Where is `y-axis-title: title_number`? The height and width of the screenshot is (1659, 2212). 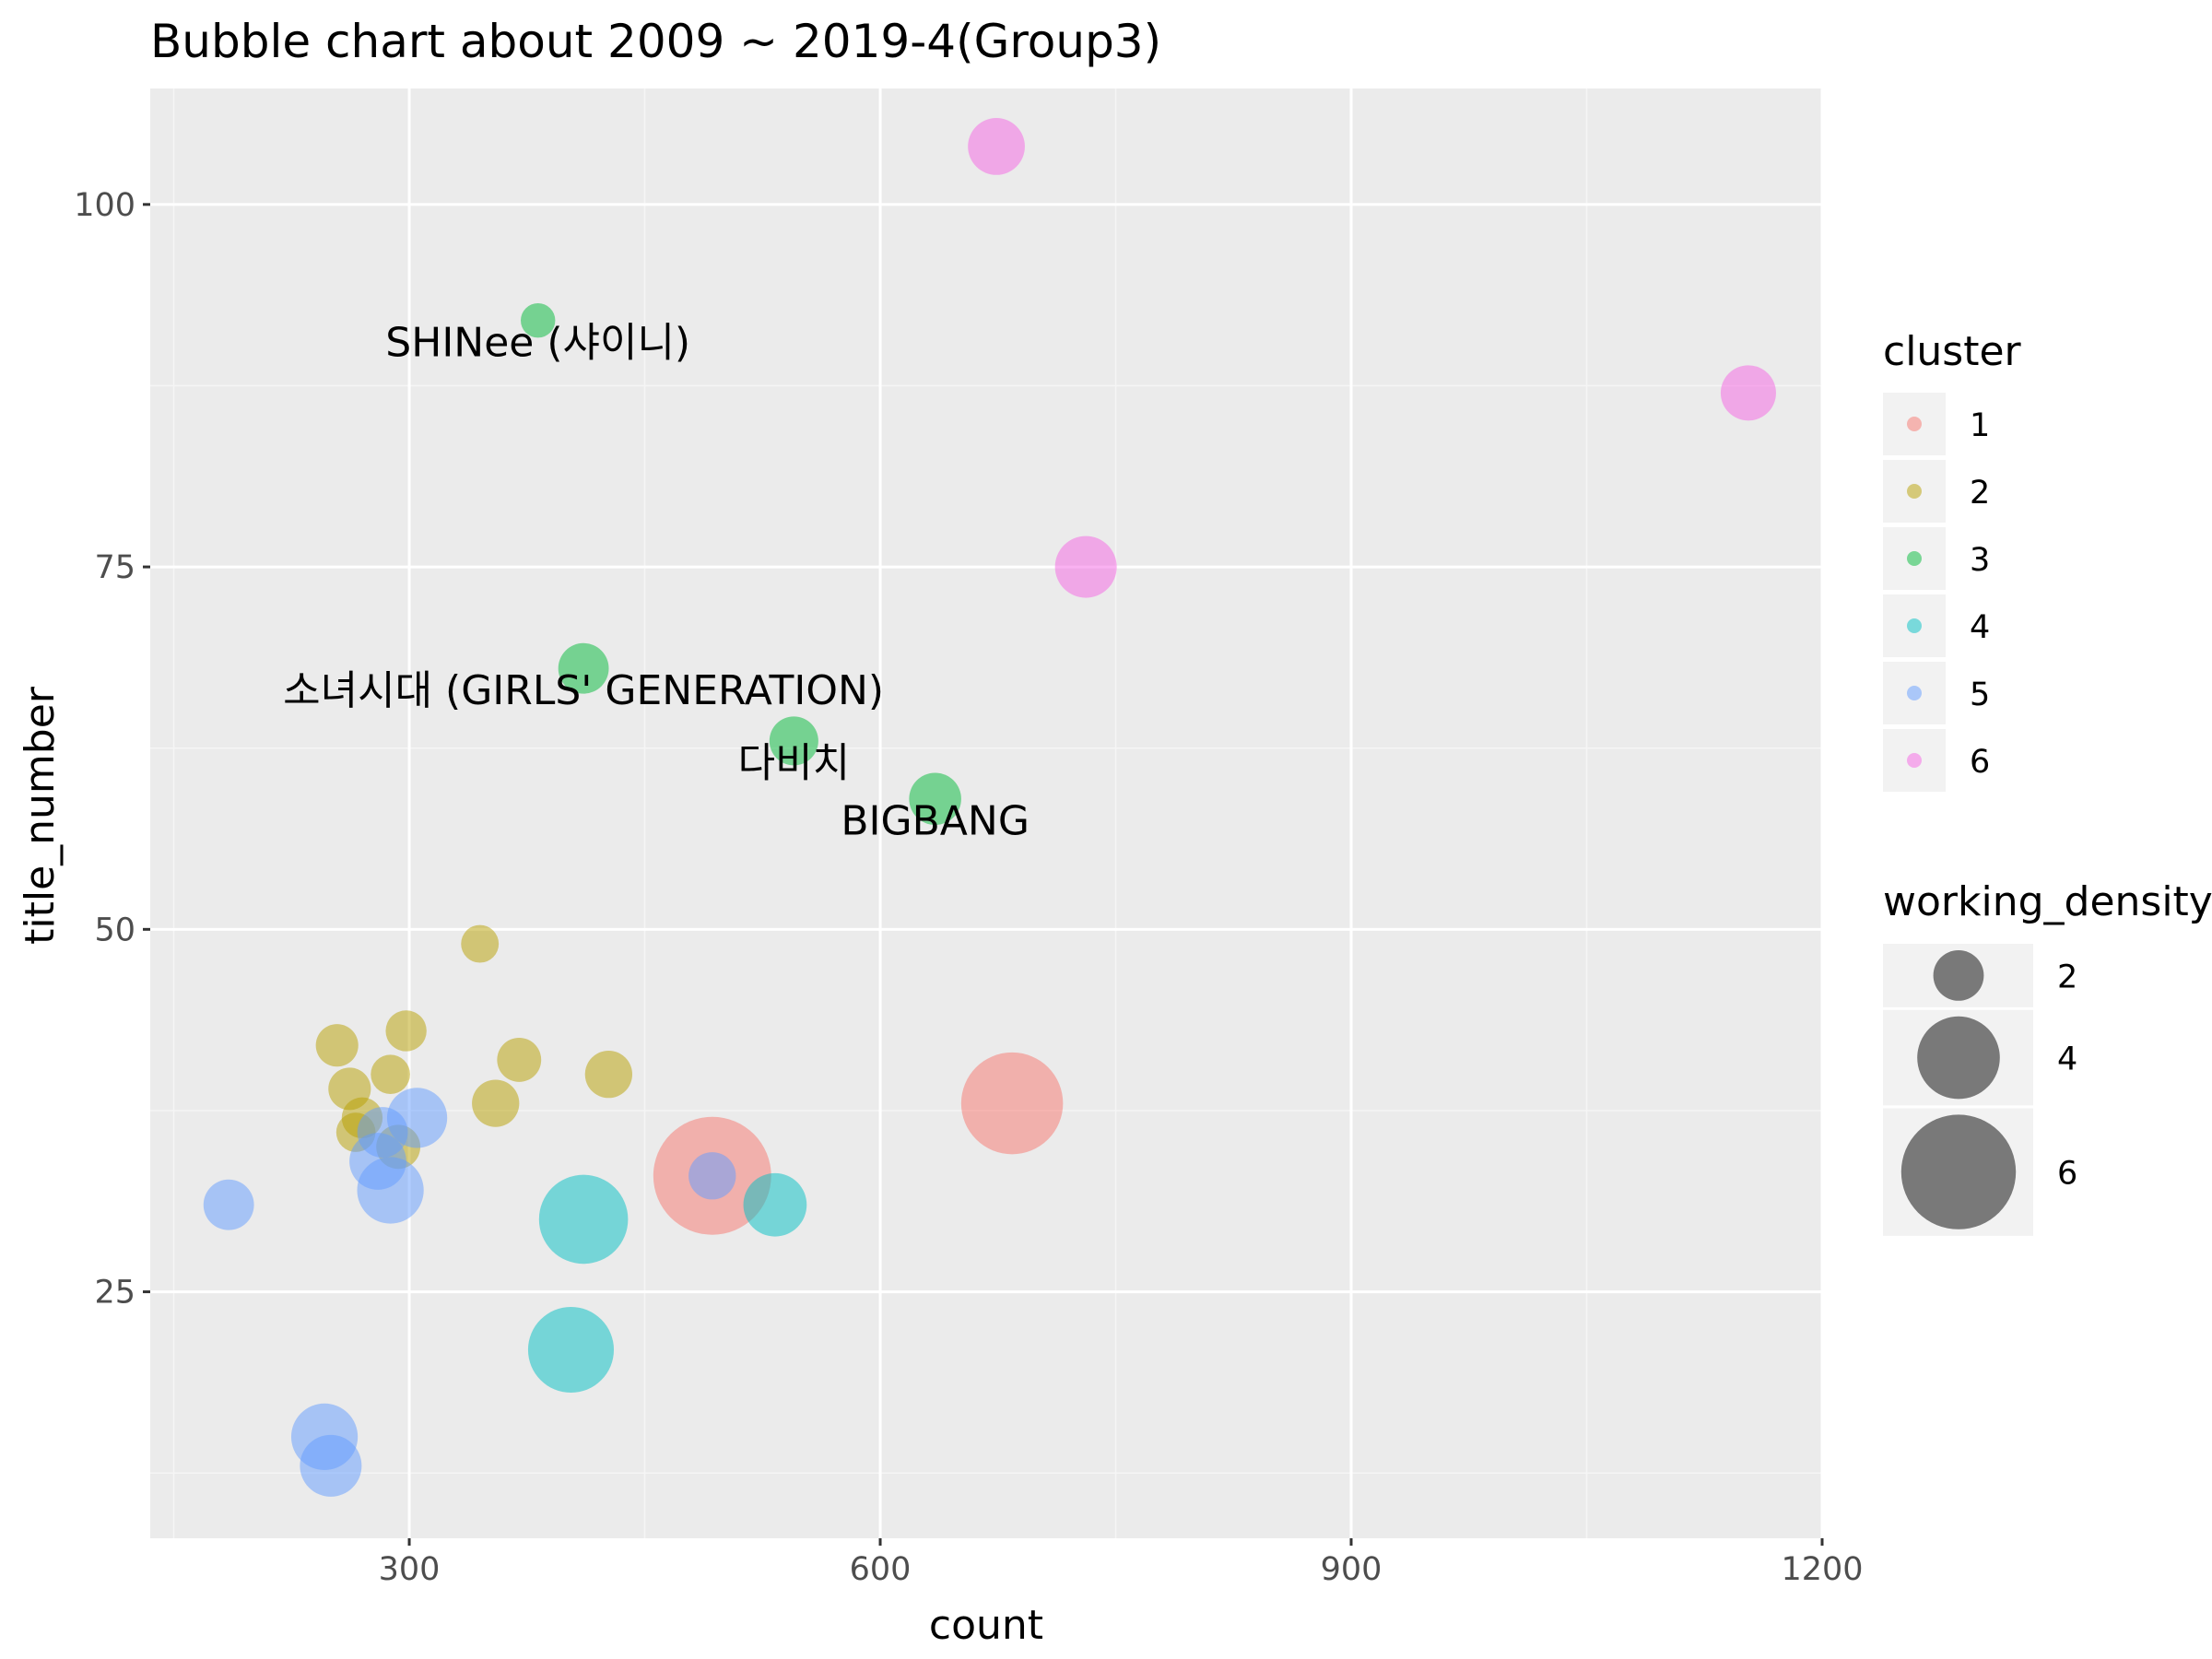
y-axis-title: title_number is located at coordinates (40, 815).